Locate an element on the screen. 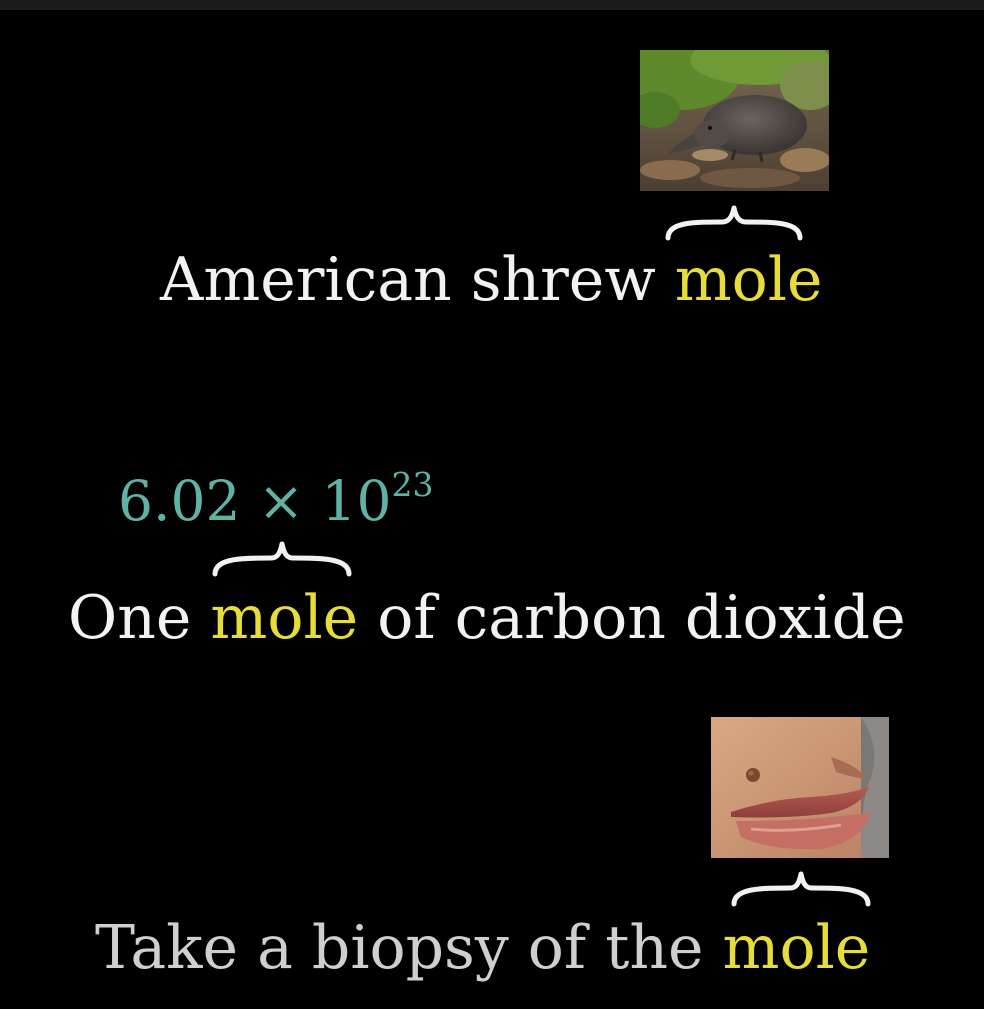 The width and height of the screenshot is (984, 1009). lip-photo-illustration is located at coordinates (800, 787).